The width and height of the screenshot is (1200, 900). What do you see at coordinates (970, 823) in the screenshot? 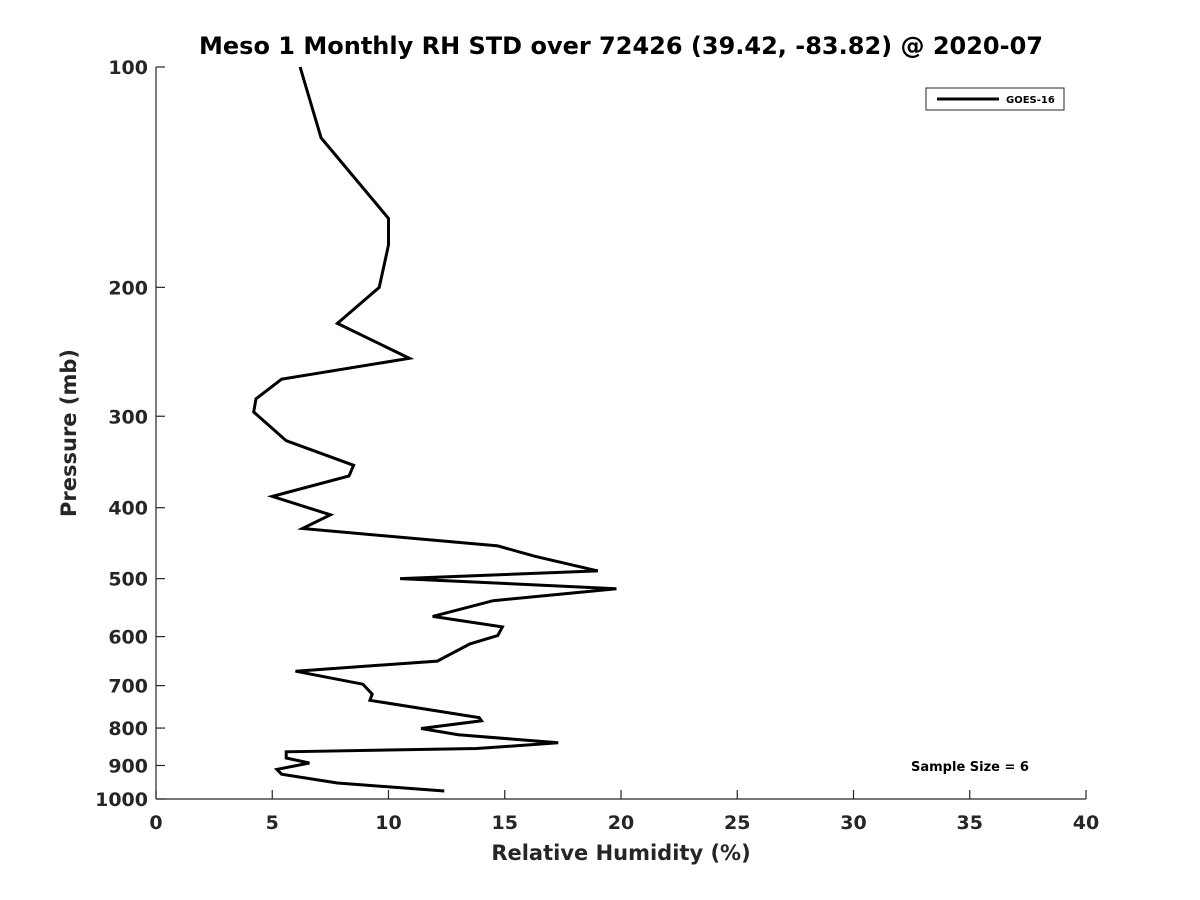
I see `x-tick-label: 35` at bounding box center [970, 823].